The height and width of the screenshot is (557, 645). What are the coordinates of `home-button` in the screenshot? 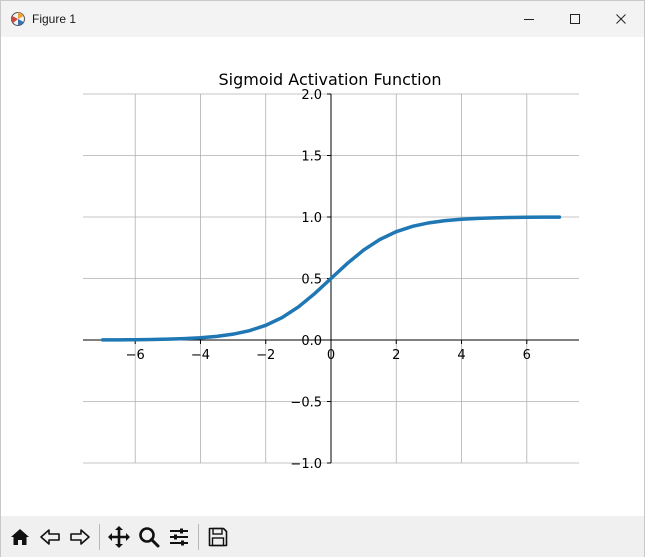 It's located at (20, 537).